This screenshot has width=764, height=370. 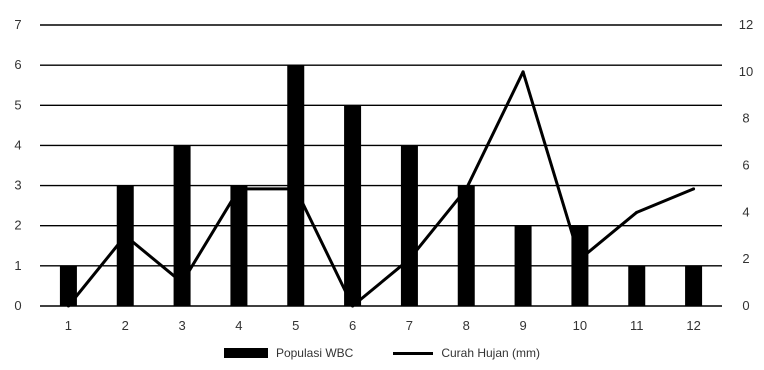 I want to click on right-axis-tick: 6, so click(x=745, y=165).